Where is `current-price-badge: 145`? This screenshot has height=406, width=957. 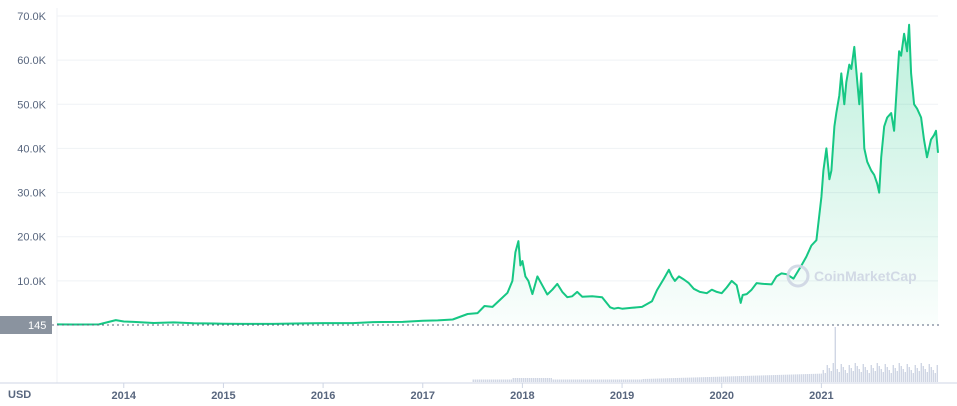 current-price-badge: 145 is located at coordinates (26, 325).